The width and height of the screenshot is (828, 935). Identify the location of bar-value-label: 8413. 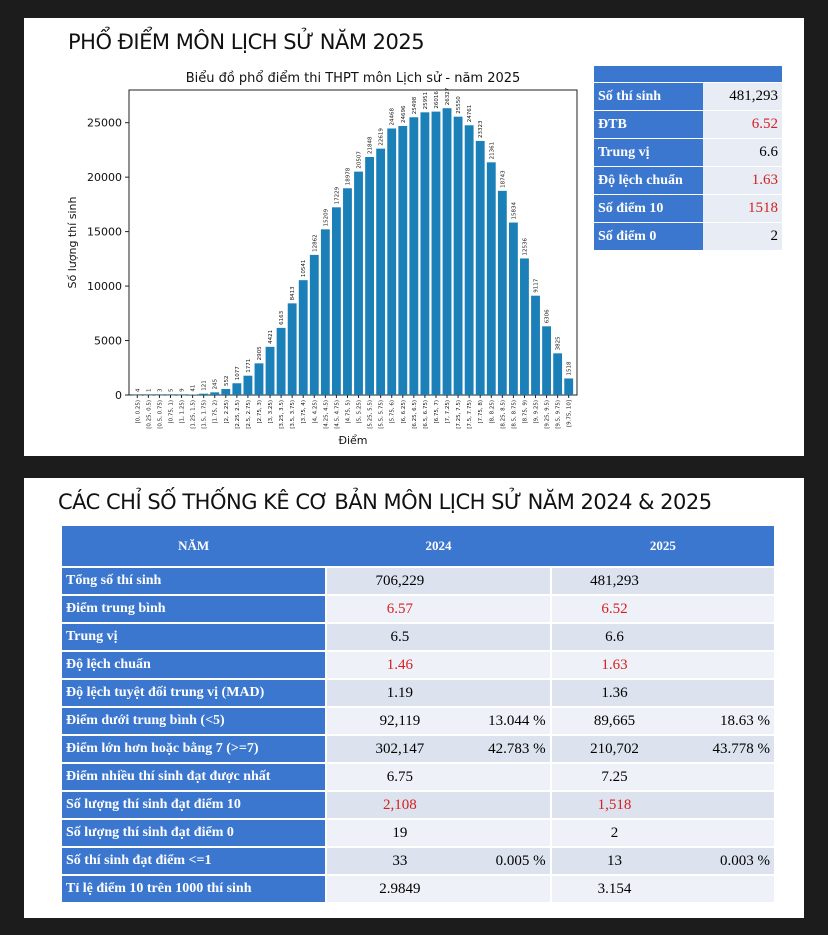
(293, 293).